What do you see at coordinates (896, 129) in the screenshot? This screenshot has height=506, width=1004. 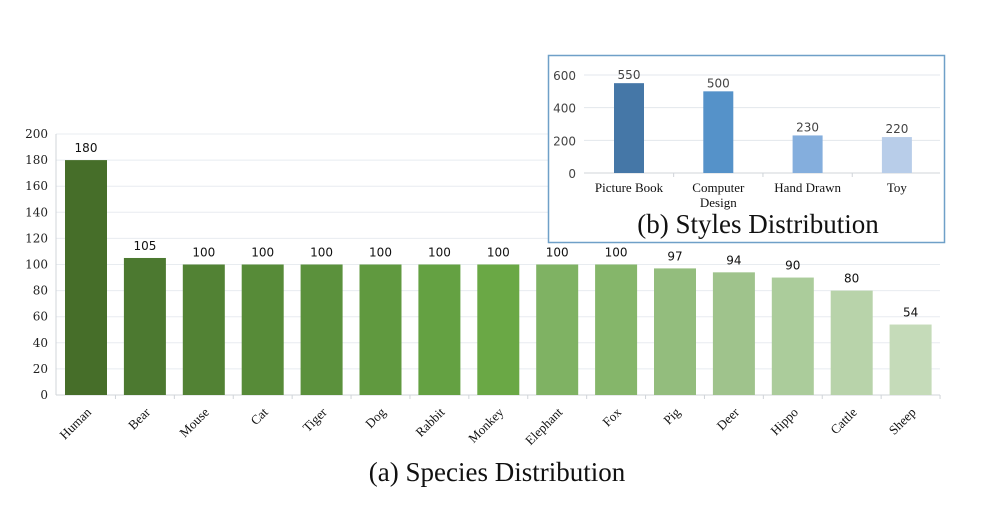 I see `data-label: 220` at bounding box center [896, 129].